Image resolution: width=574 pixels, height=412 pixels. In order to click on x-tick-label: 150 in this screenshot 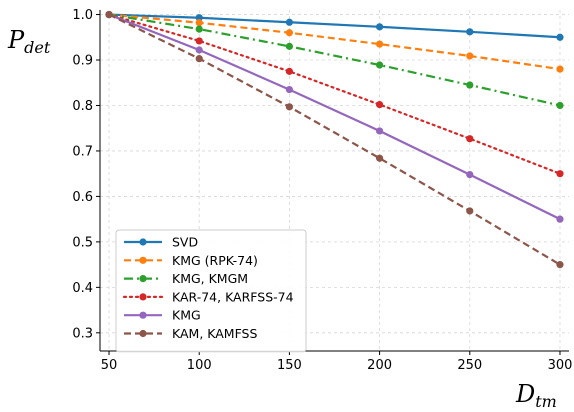, I will do `click(289, 365)`.